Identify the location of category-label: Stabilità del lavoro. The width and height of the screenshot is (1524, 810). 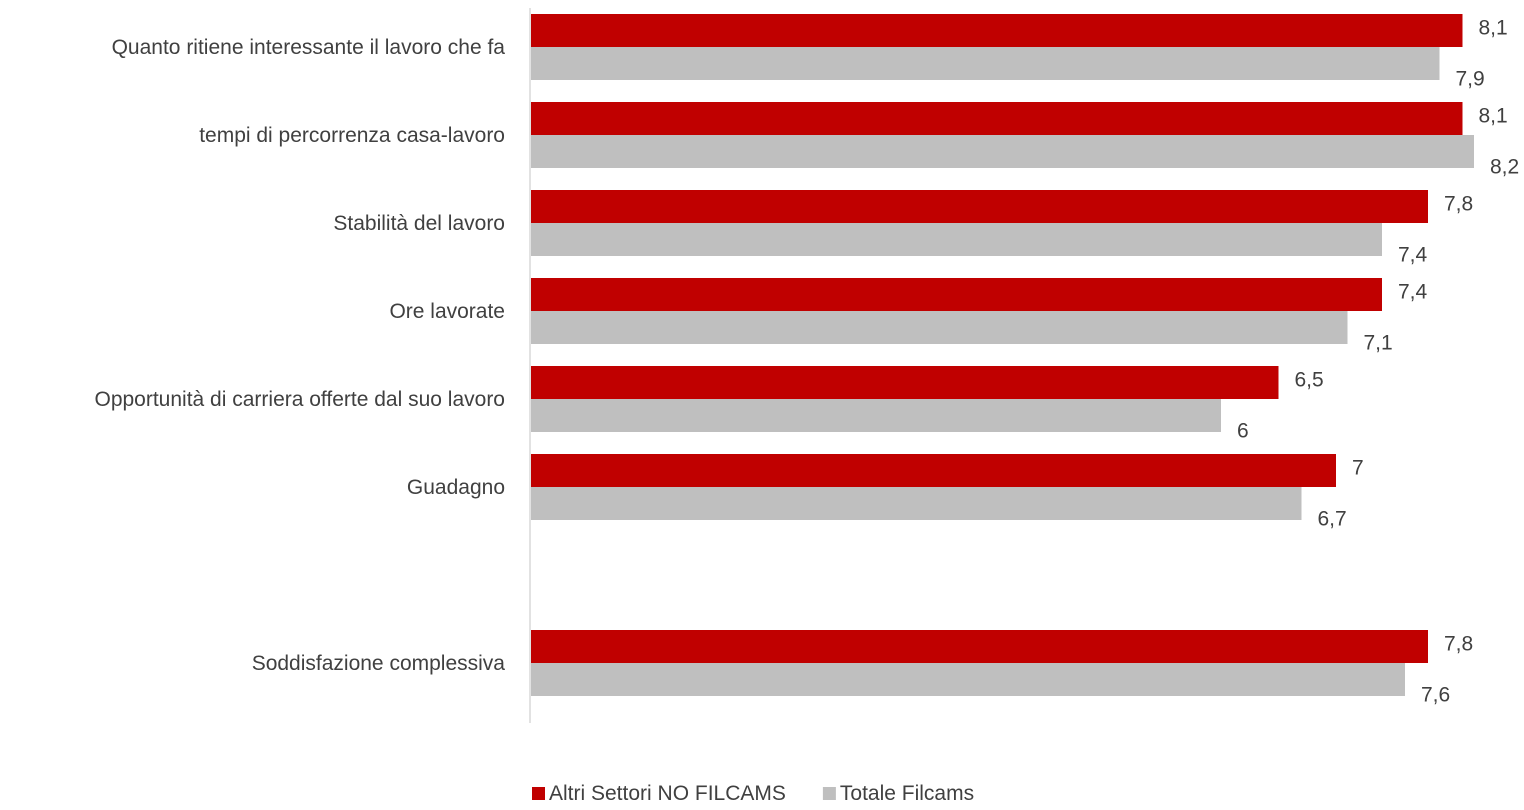
(419, 223).